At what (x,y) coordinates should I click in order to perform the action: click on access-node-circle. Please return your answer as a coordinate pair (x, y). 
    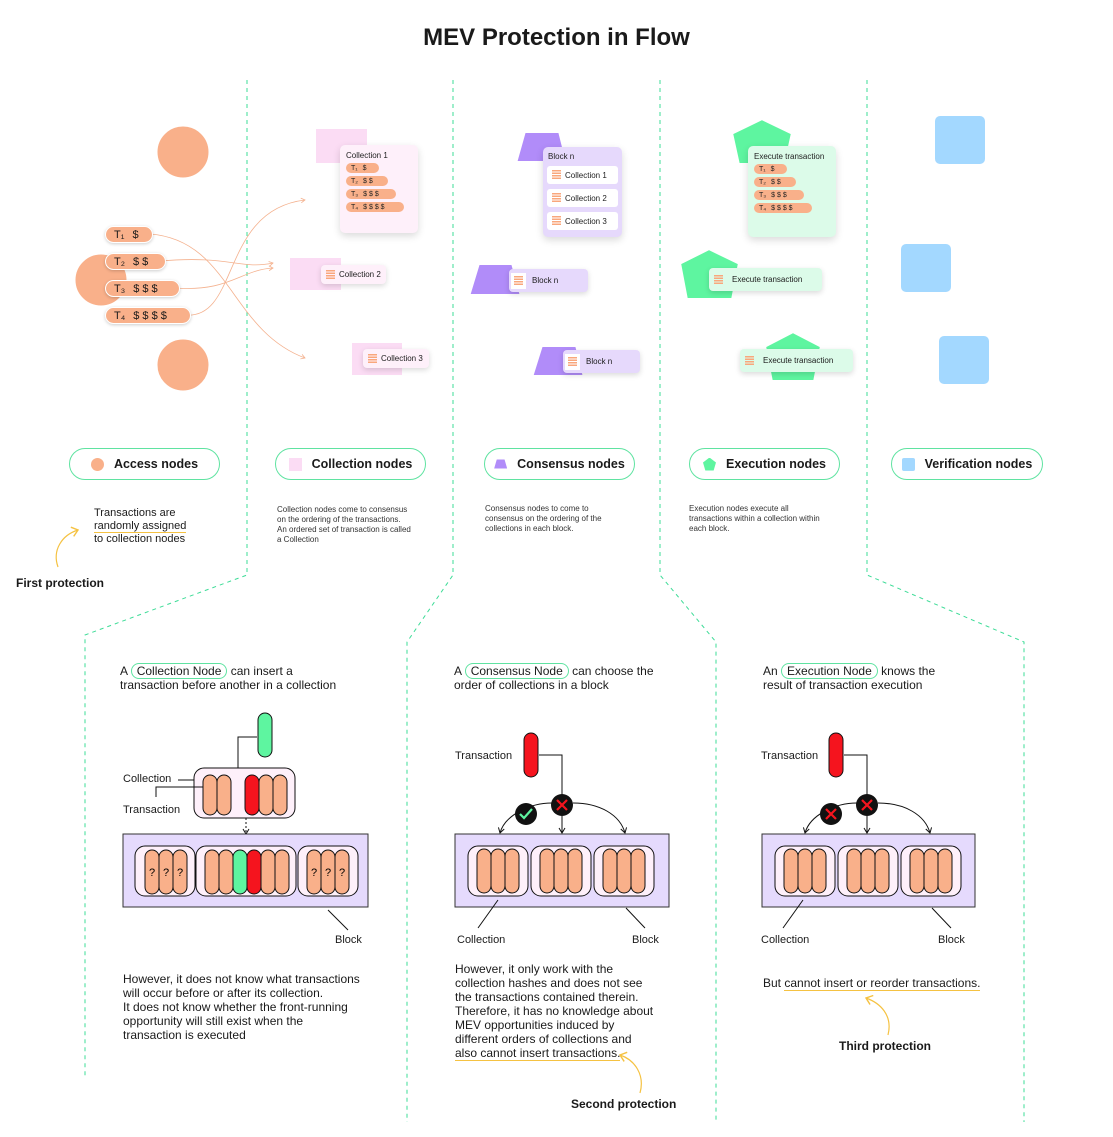
    Looking at the image, I should click on (183, 365).